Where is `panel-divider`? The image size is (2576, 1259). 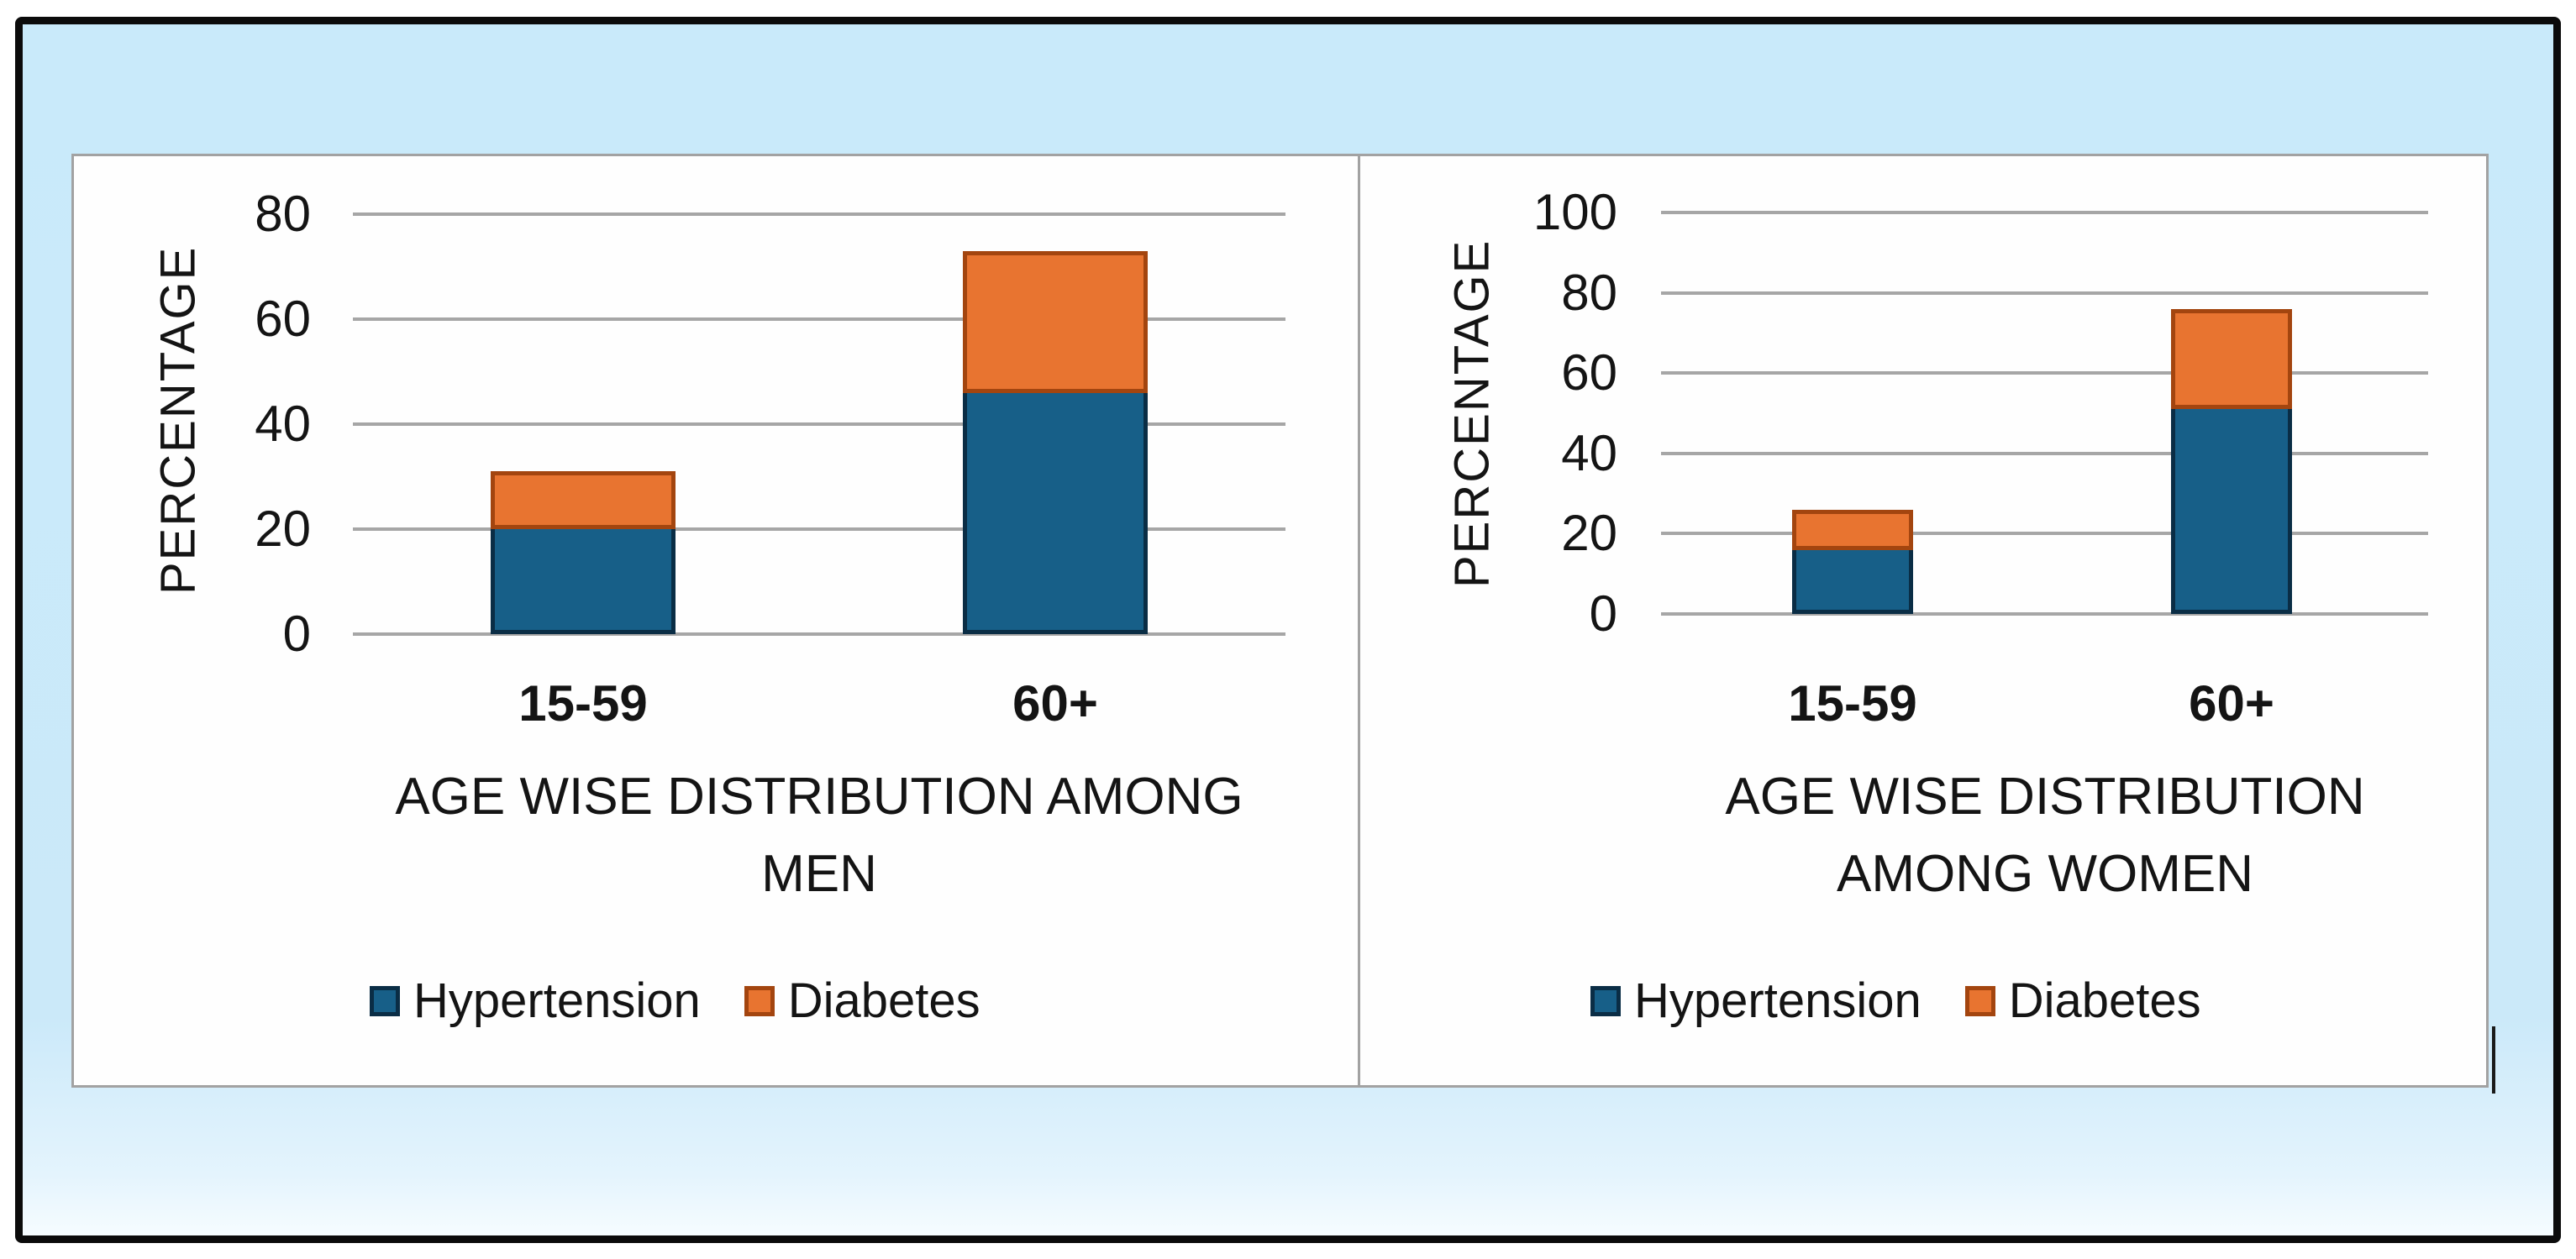
panel-divider is located at coordinates (1359, 621).